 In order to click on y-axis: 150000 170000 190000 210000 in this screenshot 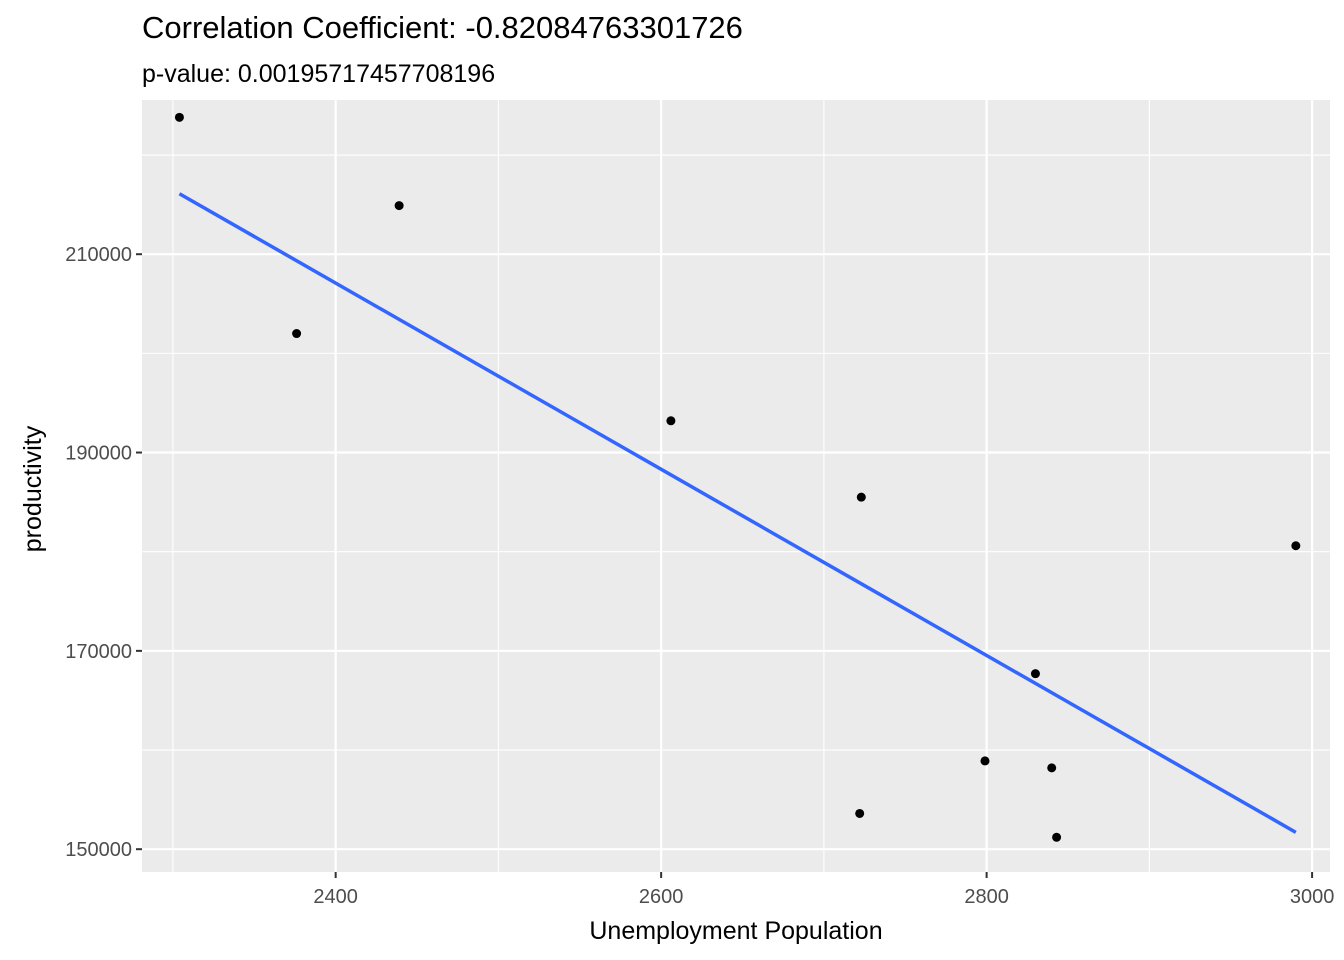, I will do `click(103, 552)`.